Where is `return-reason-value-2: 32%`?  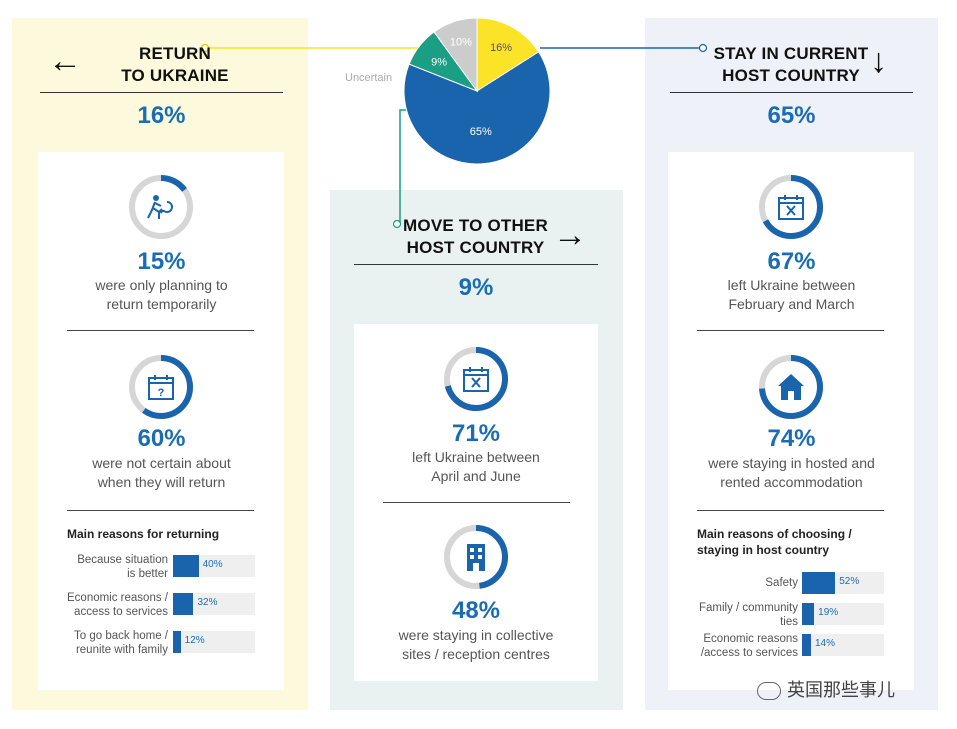
return-reason-value-2: 32% is located at coordinates (207, 602).